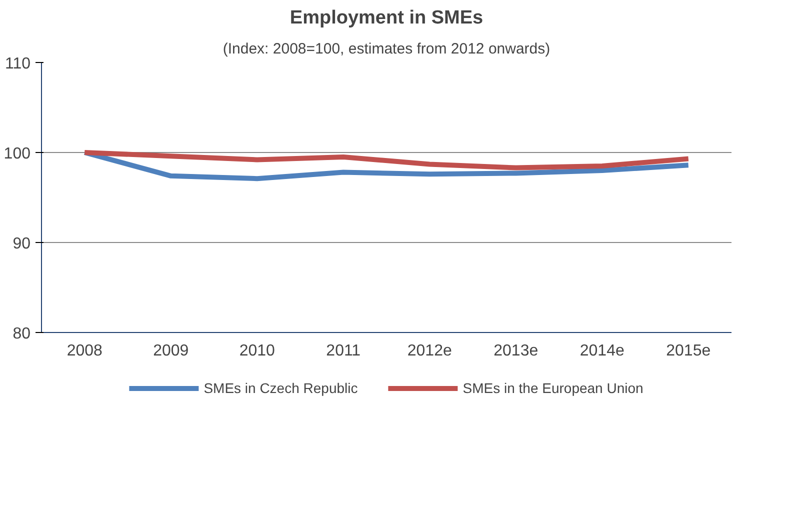  I want to click on x-tick-label: 2015e, so click(688, 351).